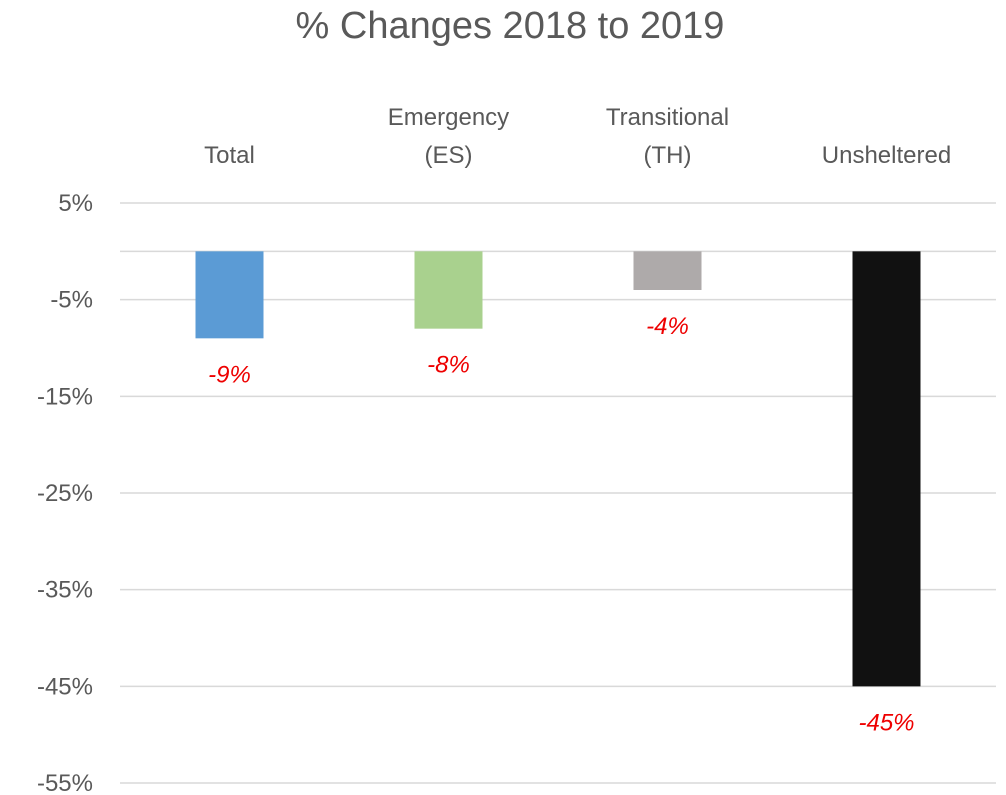 This screenshot has height=795, width=1006. Describe the element at coordinates (65, 590) in the screenshot. I see `y-tick-label: -35%` at that location.